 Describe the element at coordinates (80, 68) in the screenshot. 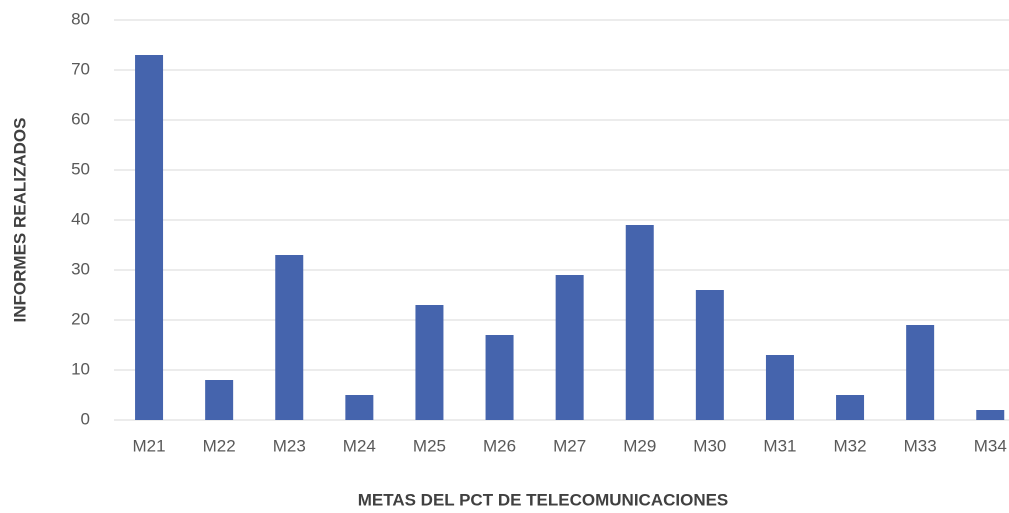

I see `y-tick-label: 70` at that location.